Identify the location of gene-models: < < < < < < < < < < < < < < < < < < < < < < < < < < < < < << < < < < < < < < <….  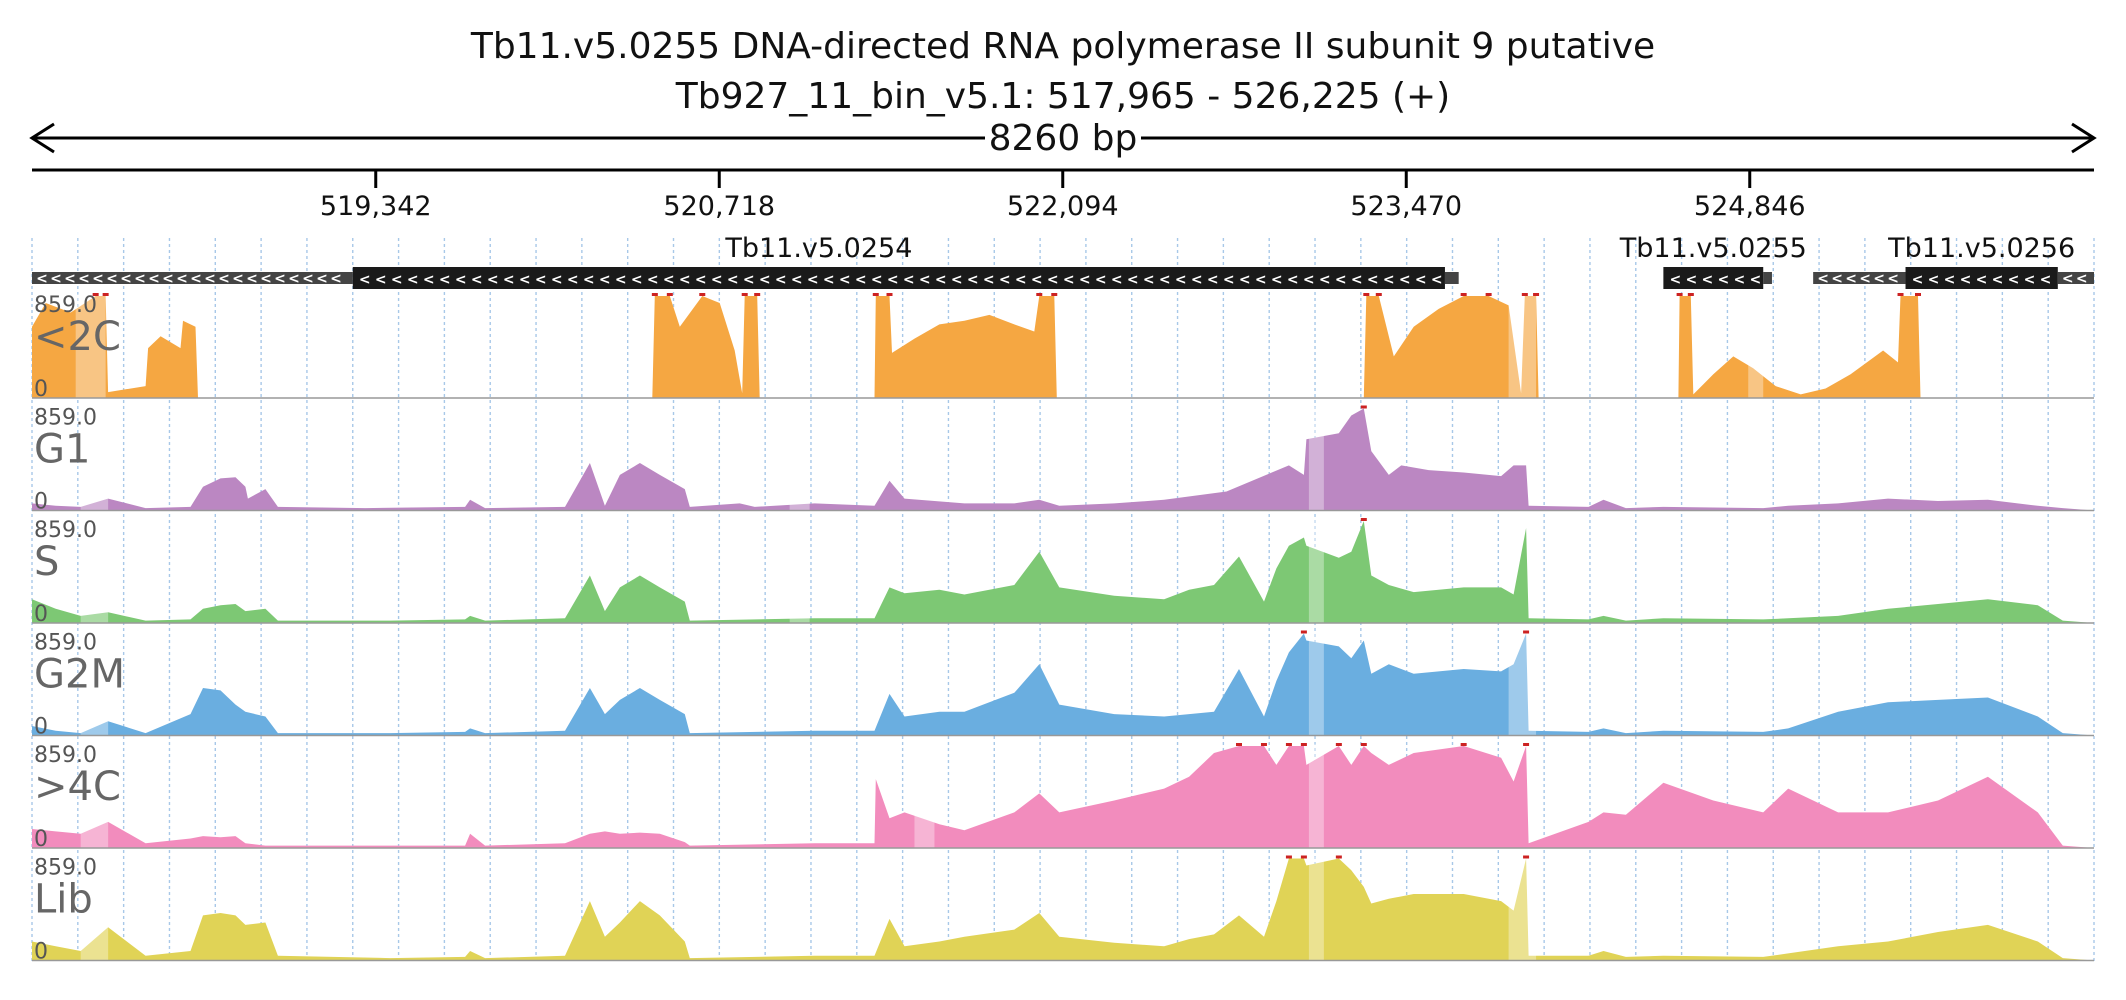
(1063, 261).